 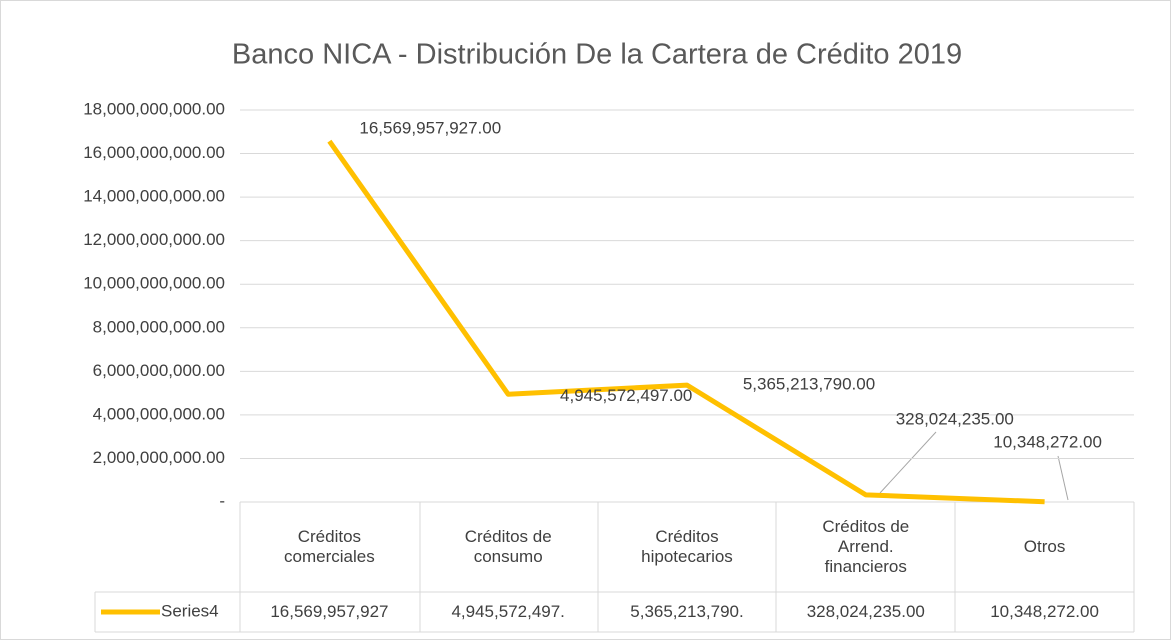 I want to click on table-value-text: 328,024,235.00, so click(x=865, y=611).